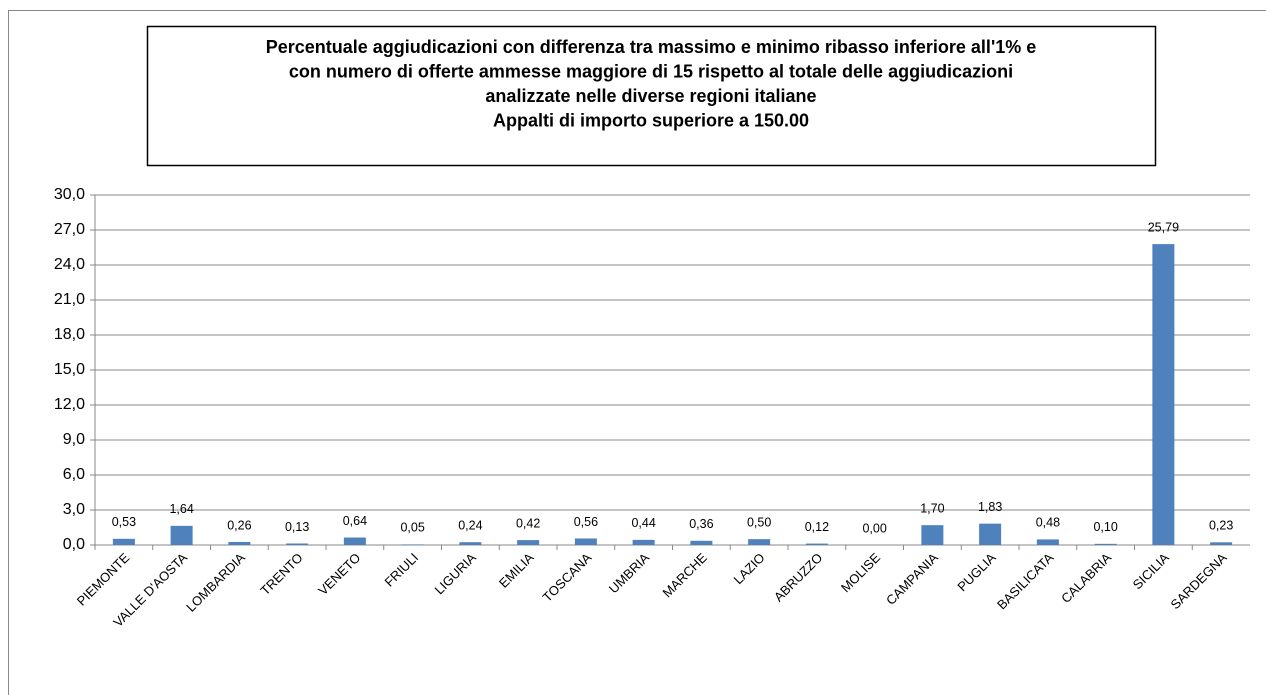 This screenshot has width=1266, height=695. I want to click on y-tick-label: 12,0, so click(69, 404).